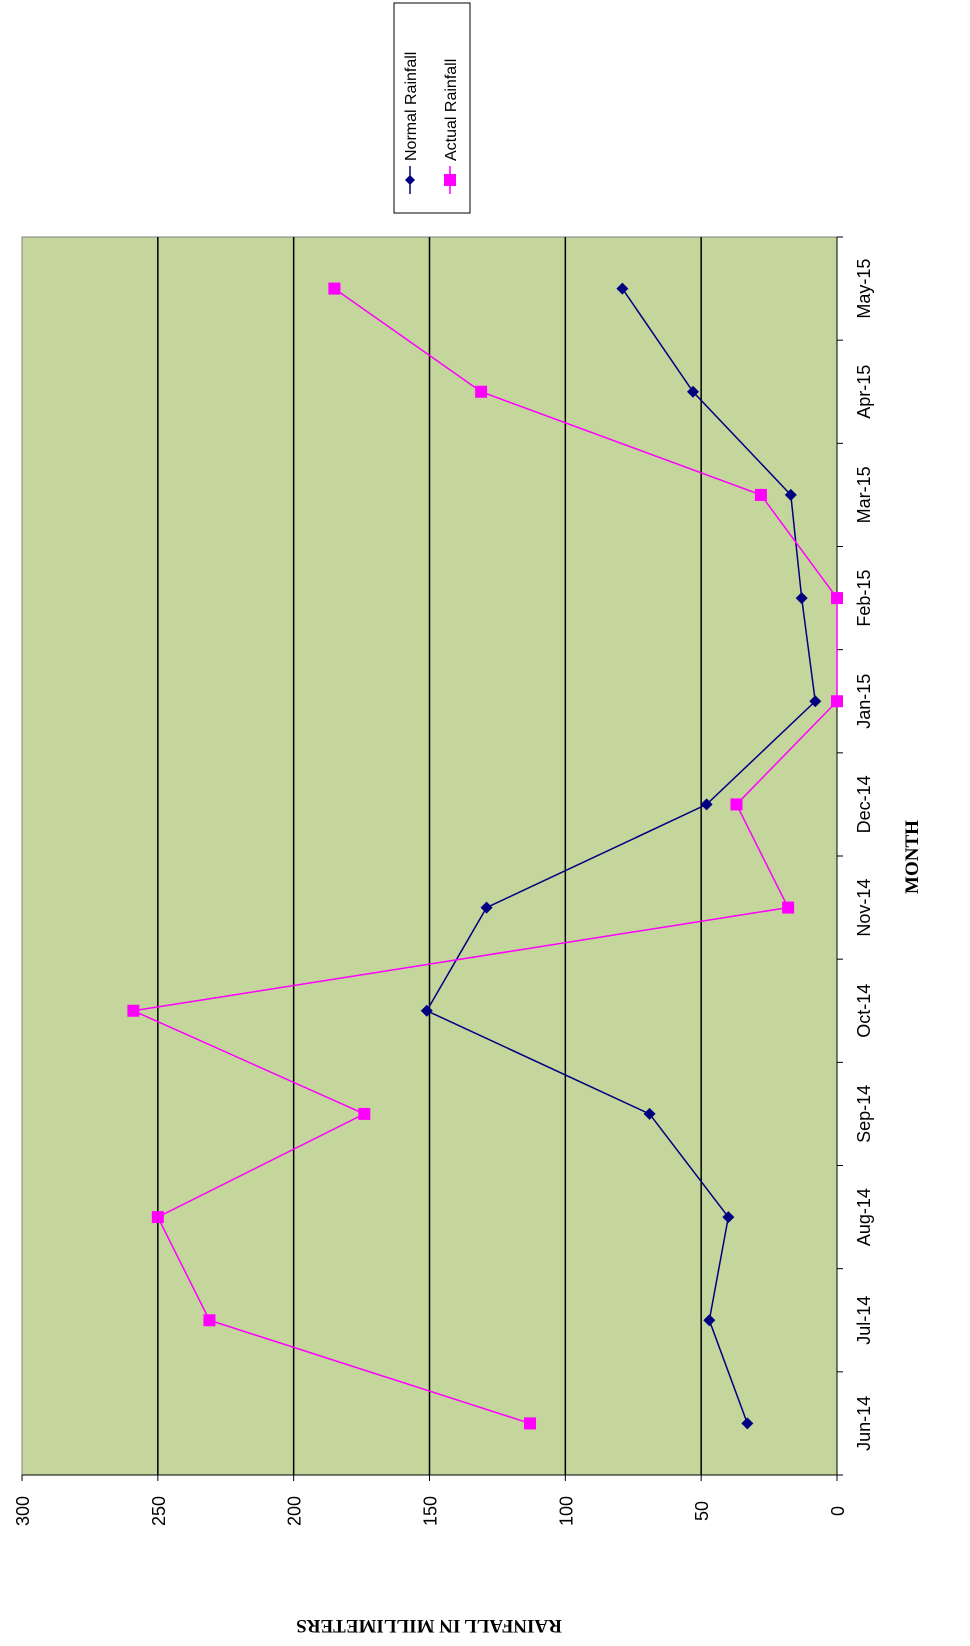  Describe the element at coordinates (912, 857) in the screenshot. I see `x-axis-title: MONTH` at that location.